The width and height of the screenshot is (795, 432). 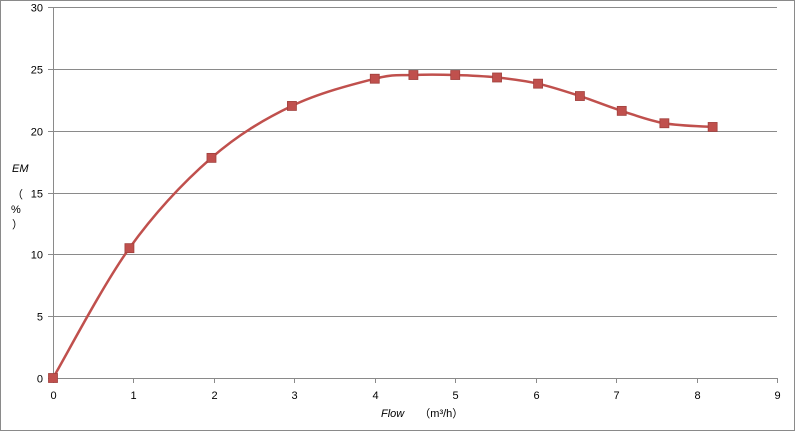 What do you see at coordinates (16, 210) in the screenshot?
I see `y-axis-title-unit-percent: %` at bounding box center [16, 210].